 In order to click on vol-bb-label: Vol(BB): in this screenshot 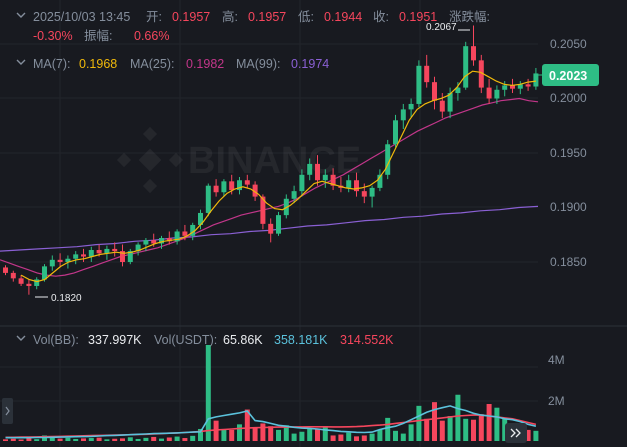, I will do `click(56, 340)`.